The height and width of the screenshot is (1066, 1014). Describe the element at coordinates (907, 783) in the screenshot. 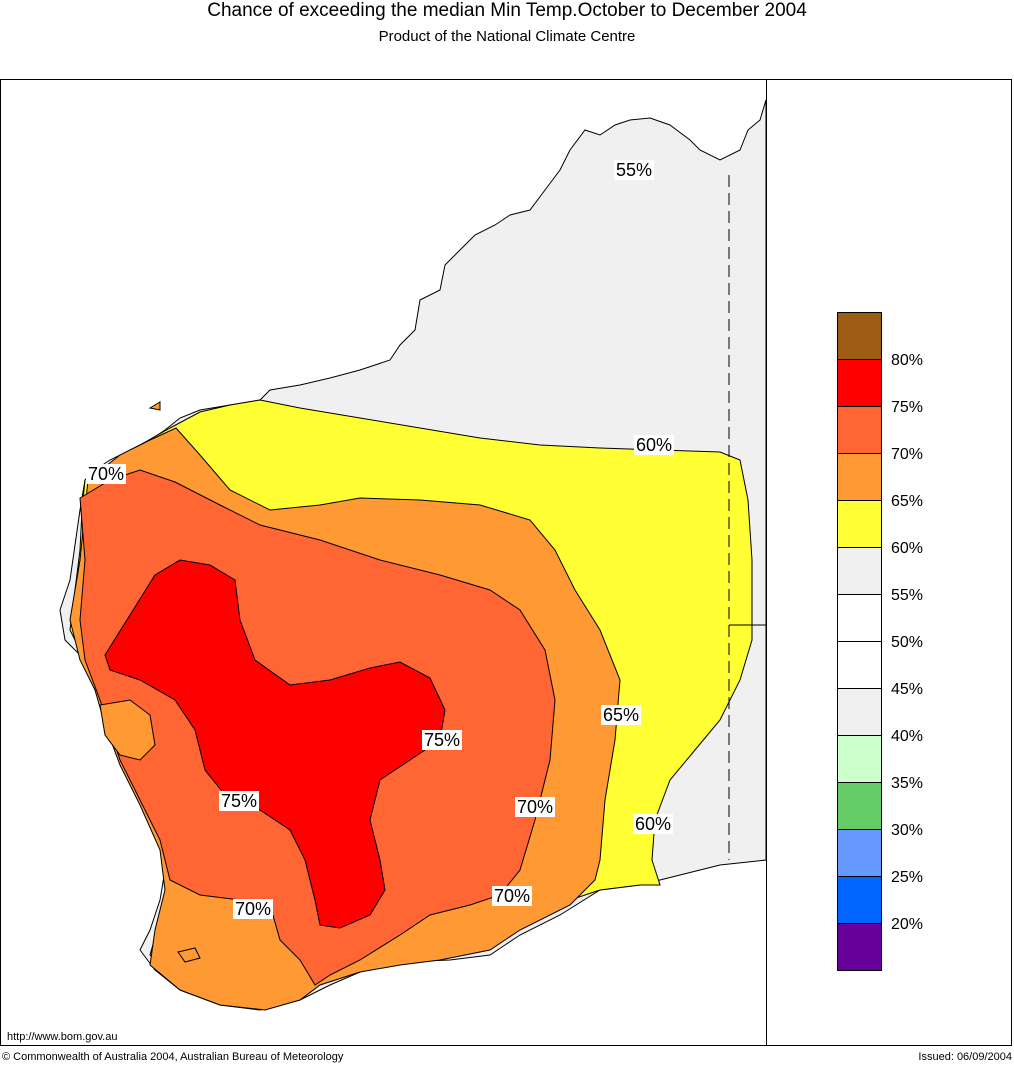

I see `legend-label: 35%` at that location.